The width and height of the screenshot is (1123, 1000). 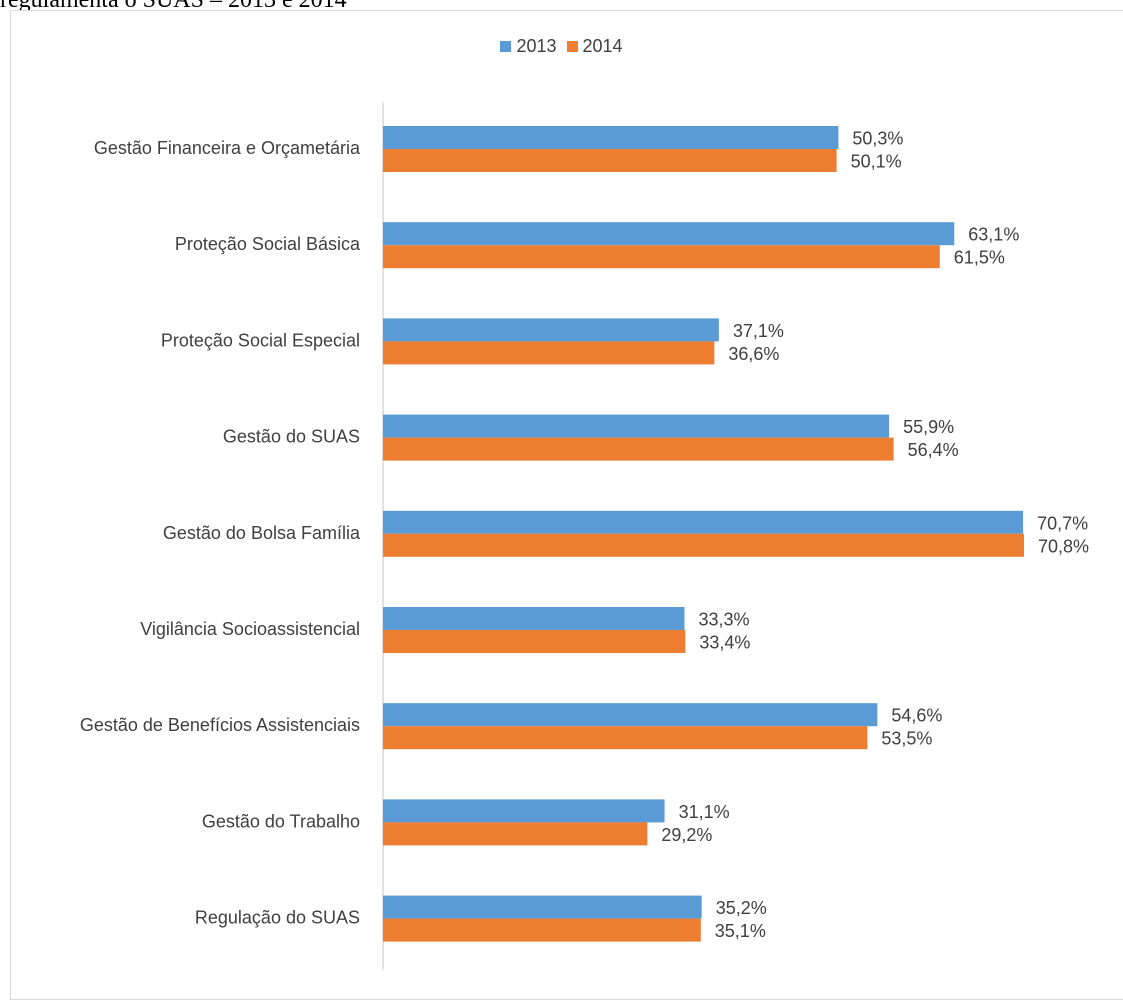 I want to click on legend-item-2013: 2013, so click(x=528, y=46).